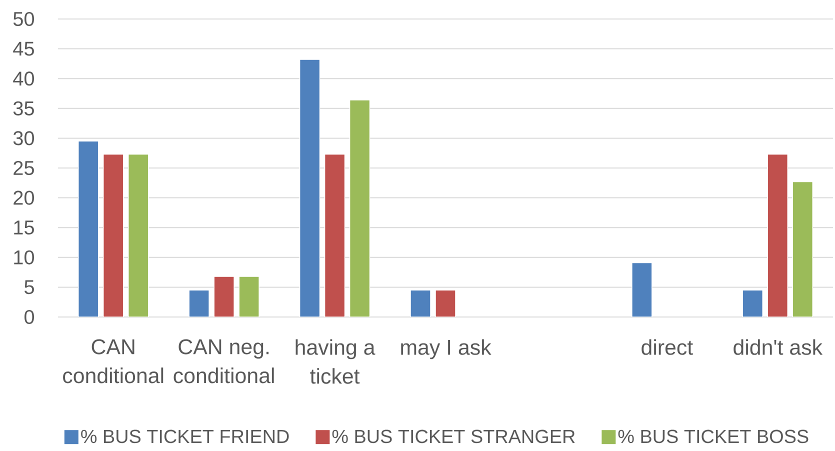 This screenshot has height=451, width=835. I want to click on y-tick-label: 45, so click(23, 49).